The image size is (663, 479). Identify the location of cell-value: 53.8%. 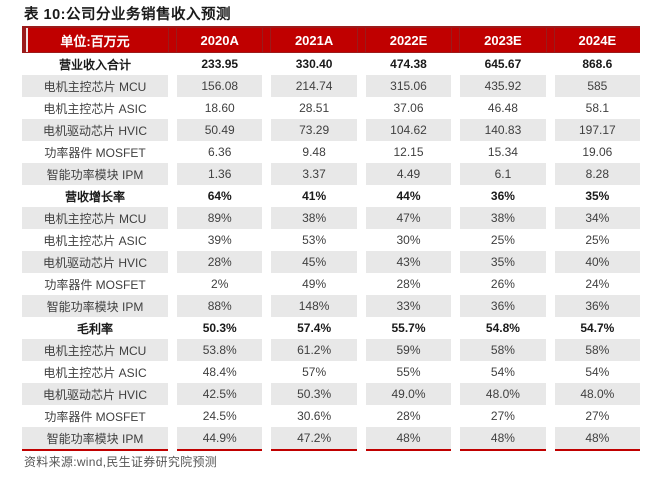
(220, 350).